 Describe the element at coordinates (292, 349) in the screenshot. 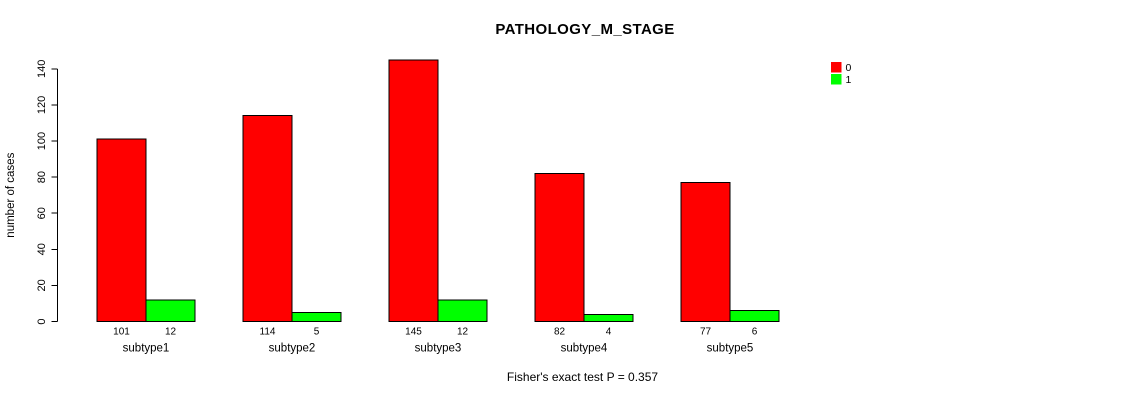

I see `x-category-label-subtype2: subtype2` at that location.